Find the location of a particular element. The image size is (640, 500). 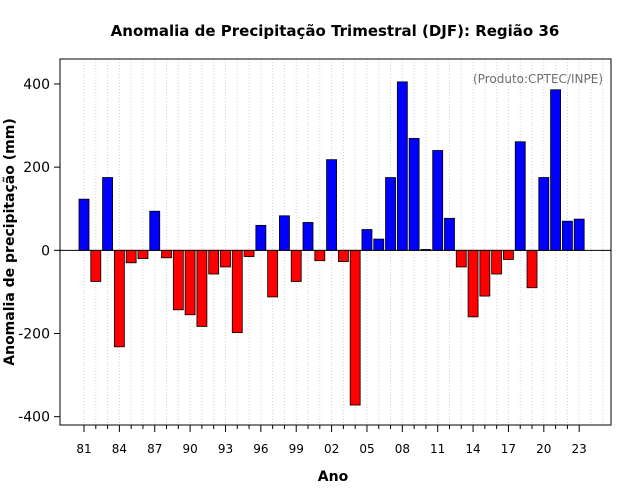

x-tick-label: 96 is located at coordinates (260, 449).